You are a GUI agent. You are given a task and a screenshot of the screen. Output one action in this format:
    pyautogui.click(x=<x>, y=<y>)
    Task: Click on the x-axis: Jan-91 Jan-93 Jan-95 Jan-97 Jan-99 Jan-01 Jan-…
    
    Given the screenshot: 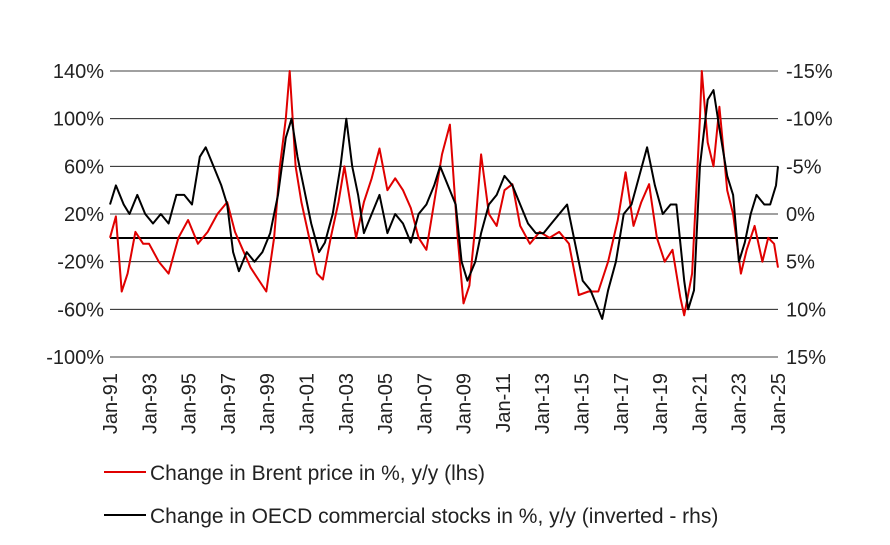 What is the action you would take?
    pyautogui.click(x=445, y=403)
    